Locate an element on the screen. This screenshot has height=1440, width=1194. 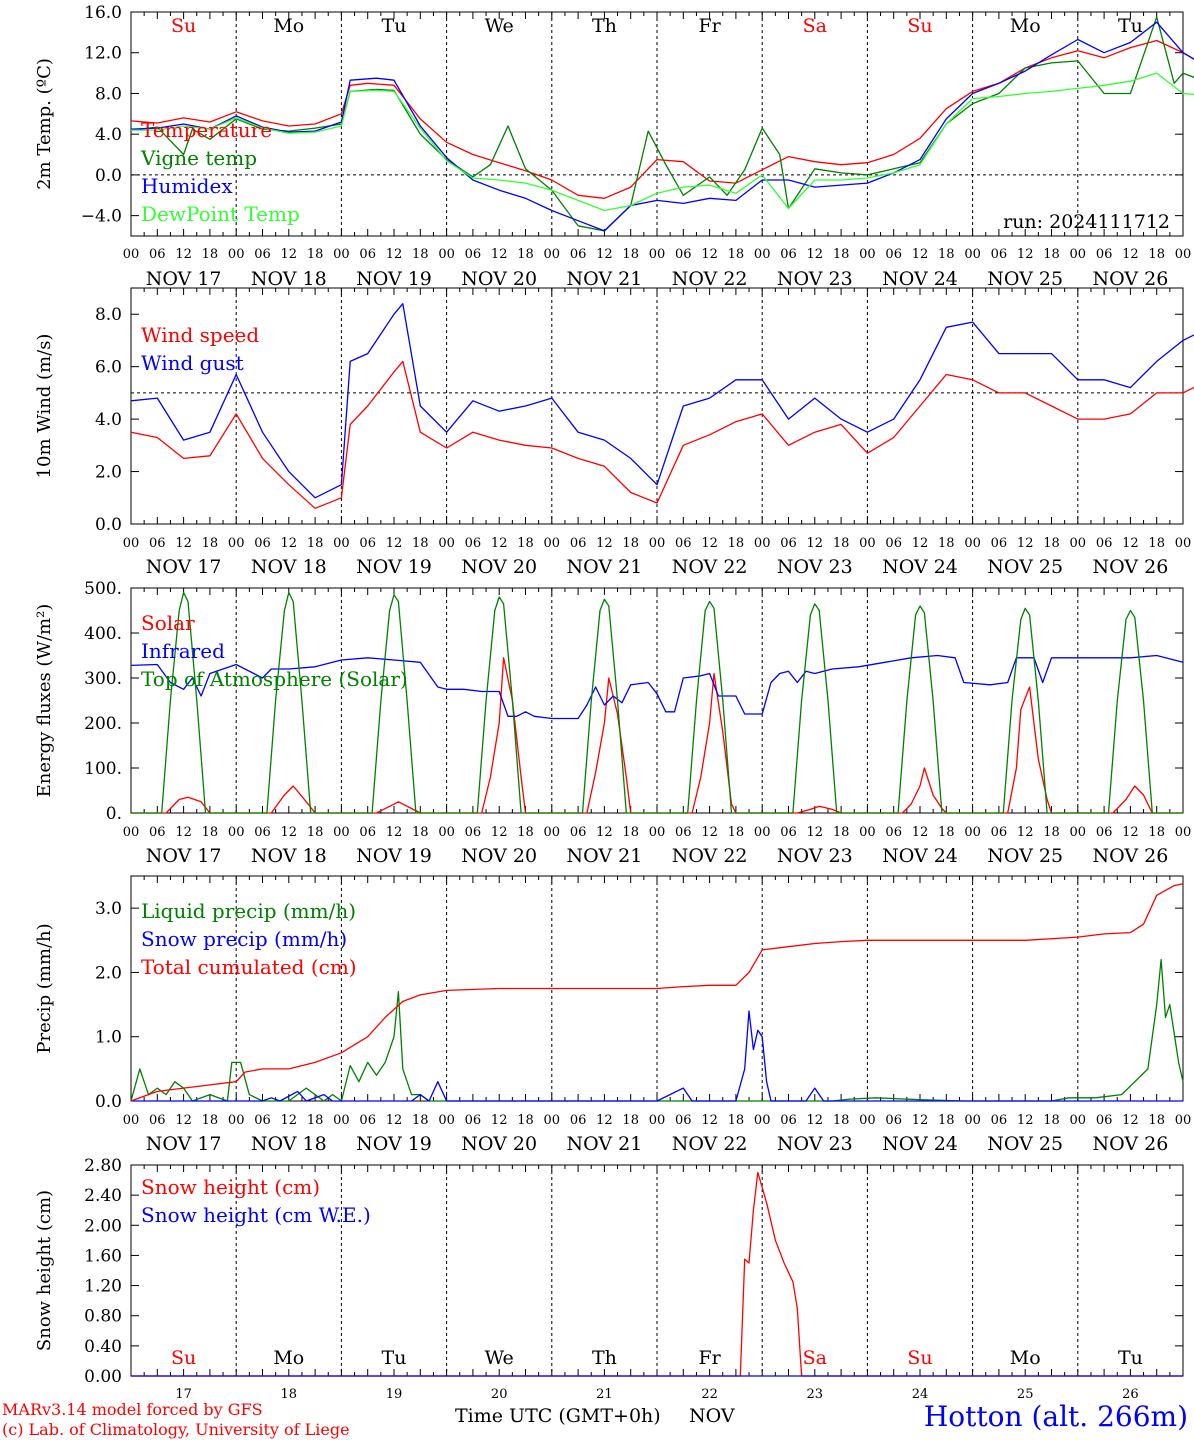
y-tick-label: 1.20 is located at coordinates (103, 1287).